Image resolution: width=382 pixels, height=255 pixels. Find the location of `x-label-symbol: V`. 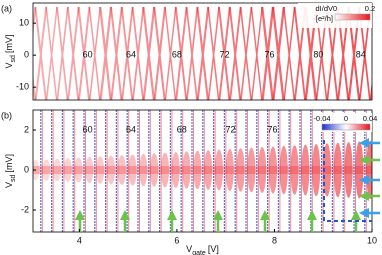

x-label-symbol: V is located at coordinates (189, 249).